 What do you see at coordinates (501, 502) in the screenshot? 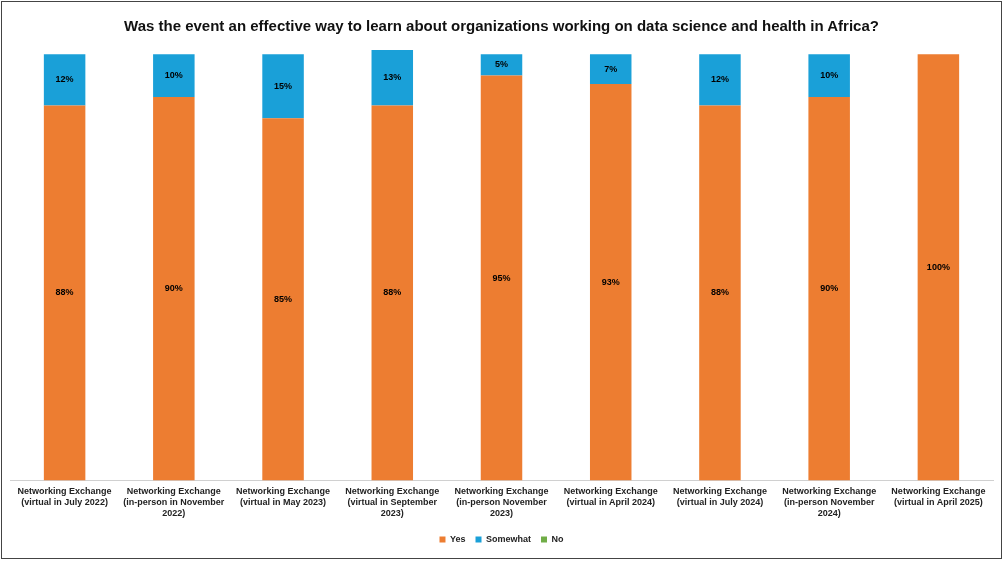
I see `x-tick-label: Networking Exchange (in-person November 2023)` at bounding box center [501, 502].